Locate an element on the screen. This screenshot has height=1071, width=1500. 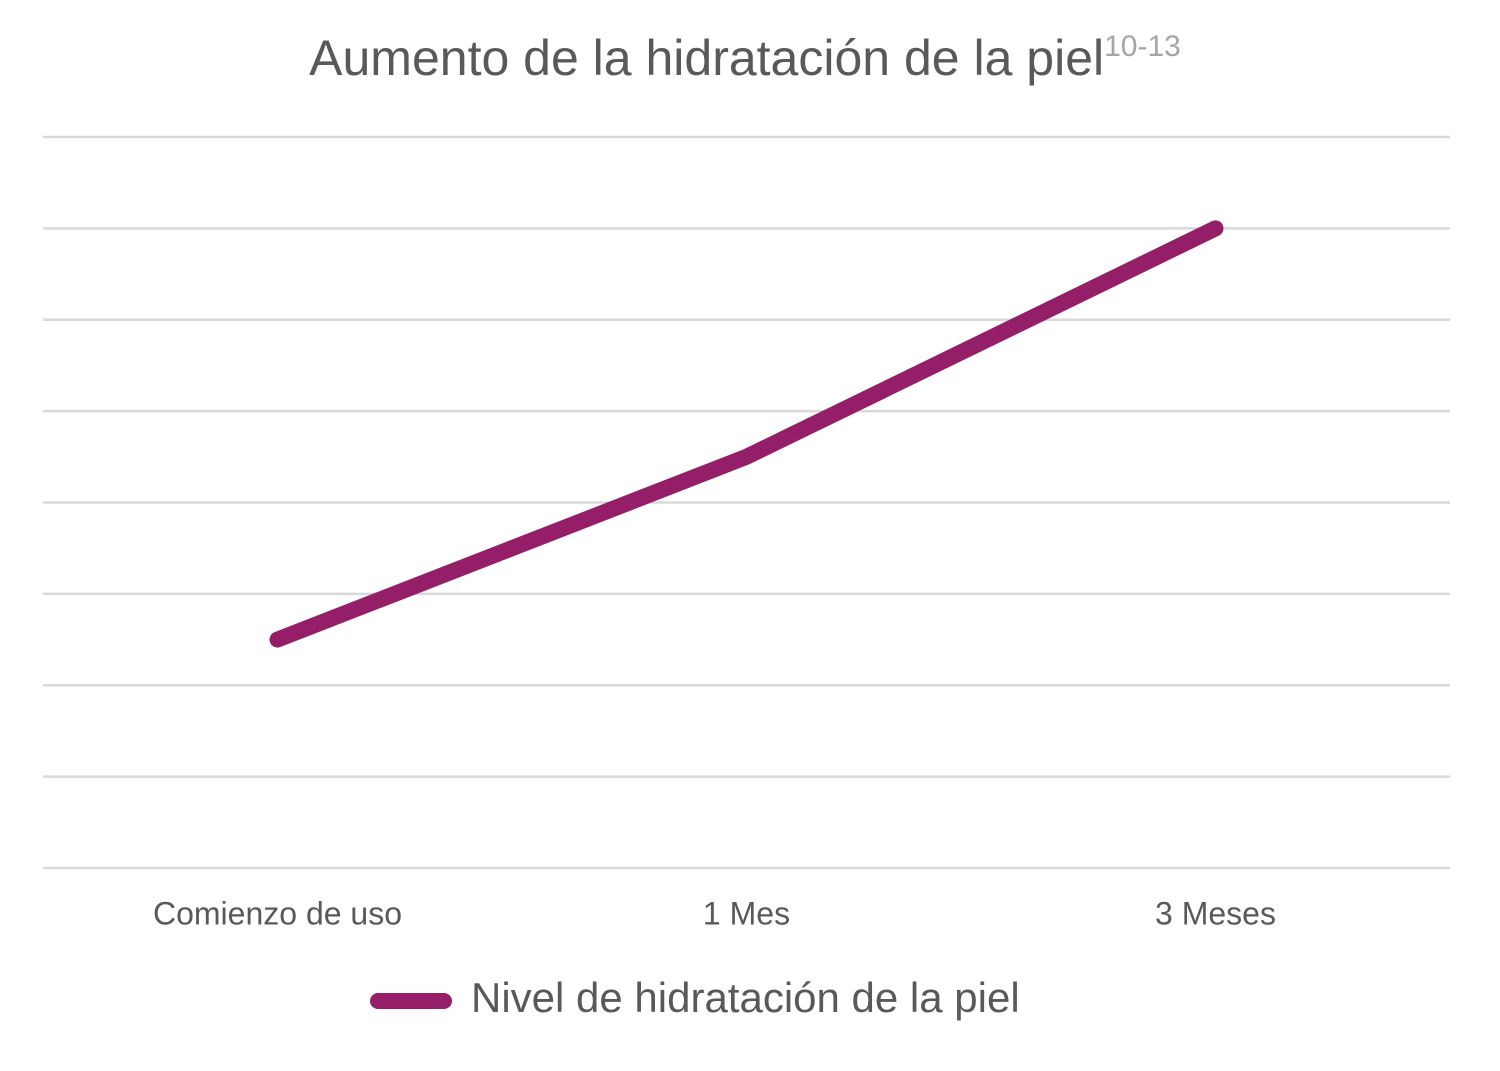
legend: Nivel de hidratación de la piel is located at coordinates (695, 997).